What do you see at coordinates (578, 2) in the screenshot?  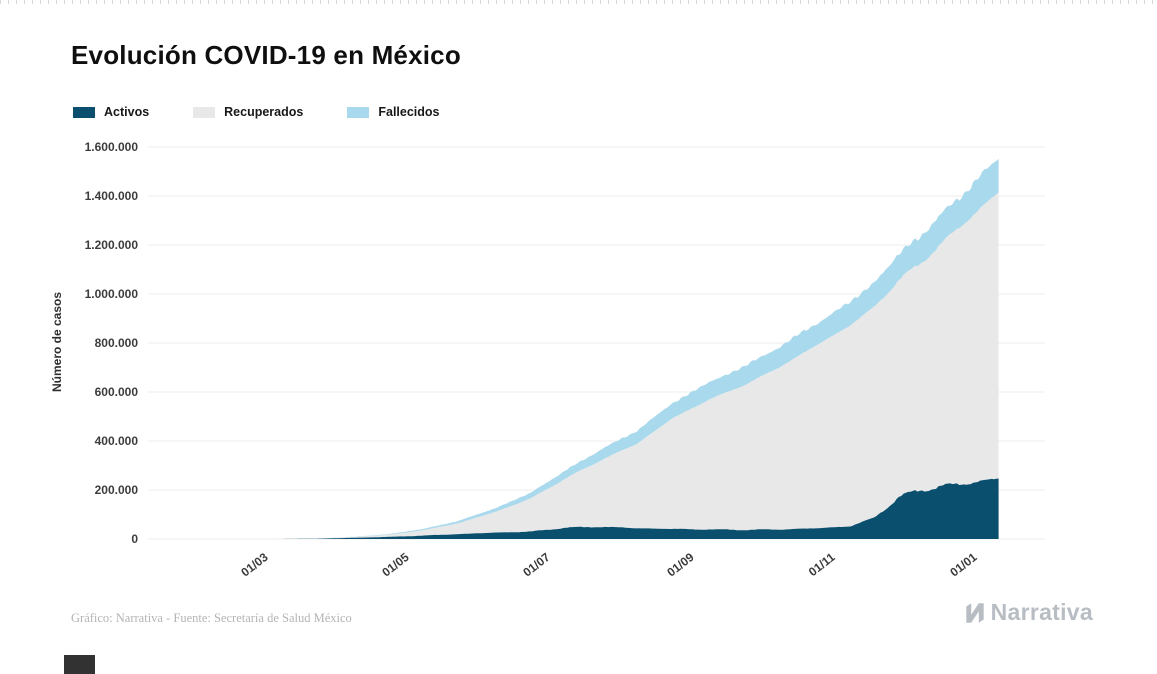 I see `timeline-ticks-strip` at bounding box center [578, 2].